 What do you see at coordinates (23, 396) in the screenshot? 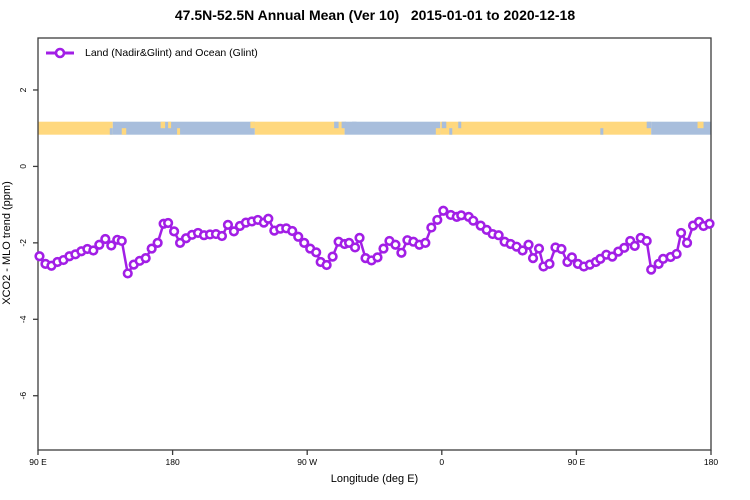
I see `y-tick-label: -6` at bounding box center [23, 396].